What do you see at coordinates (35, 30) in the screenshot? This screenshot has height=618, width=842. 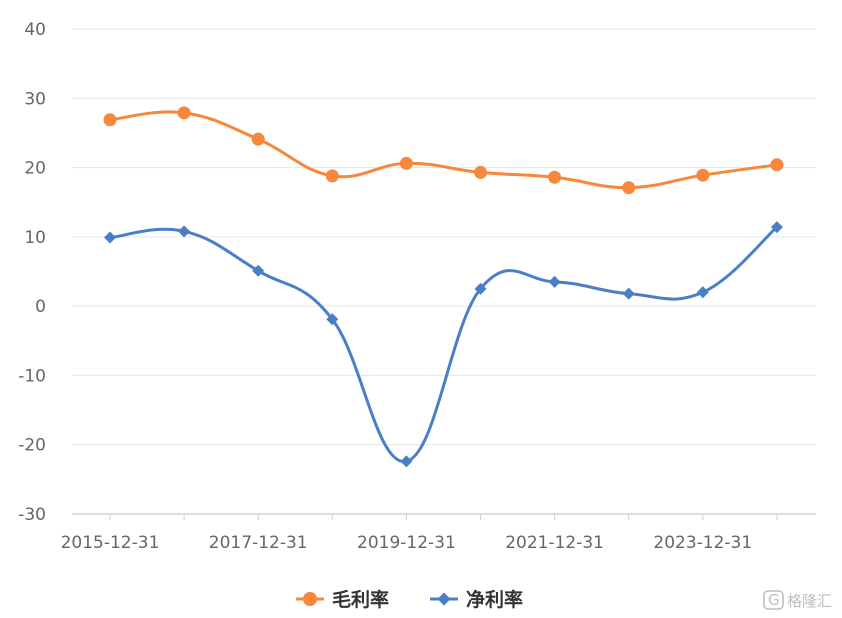 I see `y-tick-label: 40` at bounding box center [35, 30].